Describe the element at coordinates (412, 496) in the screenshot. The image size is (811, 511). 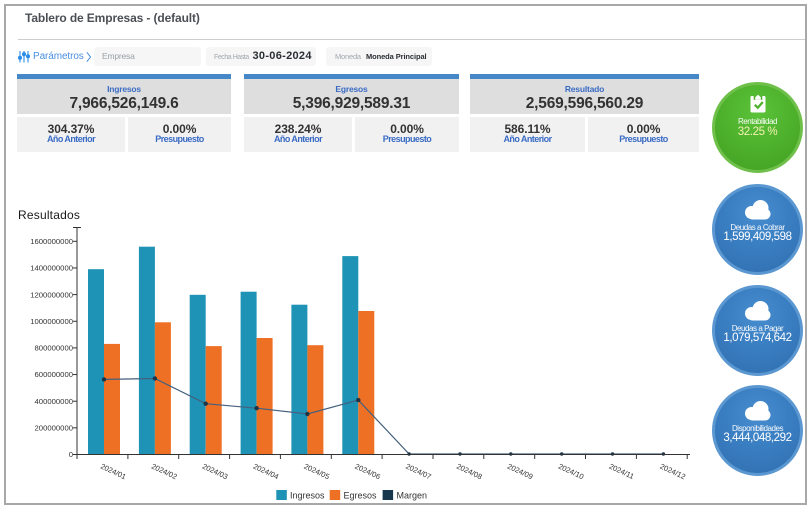
I see `svg-text: Margen` at that location.